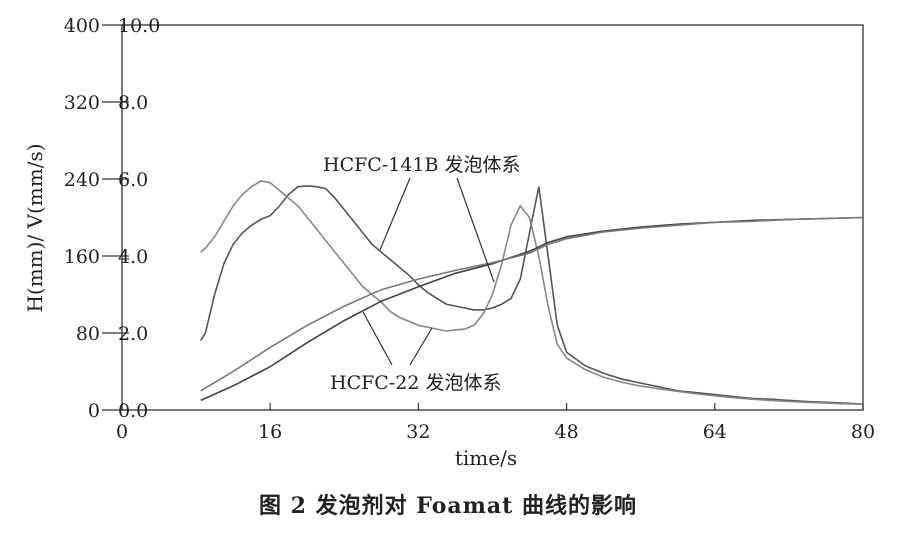 The height and width of the screenshot is (535, 897). Describe the element at coordinates (94, 411) in the screenshot. I see `y-left-tick-label: 0` at that location.